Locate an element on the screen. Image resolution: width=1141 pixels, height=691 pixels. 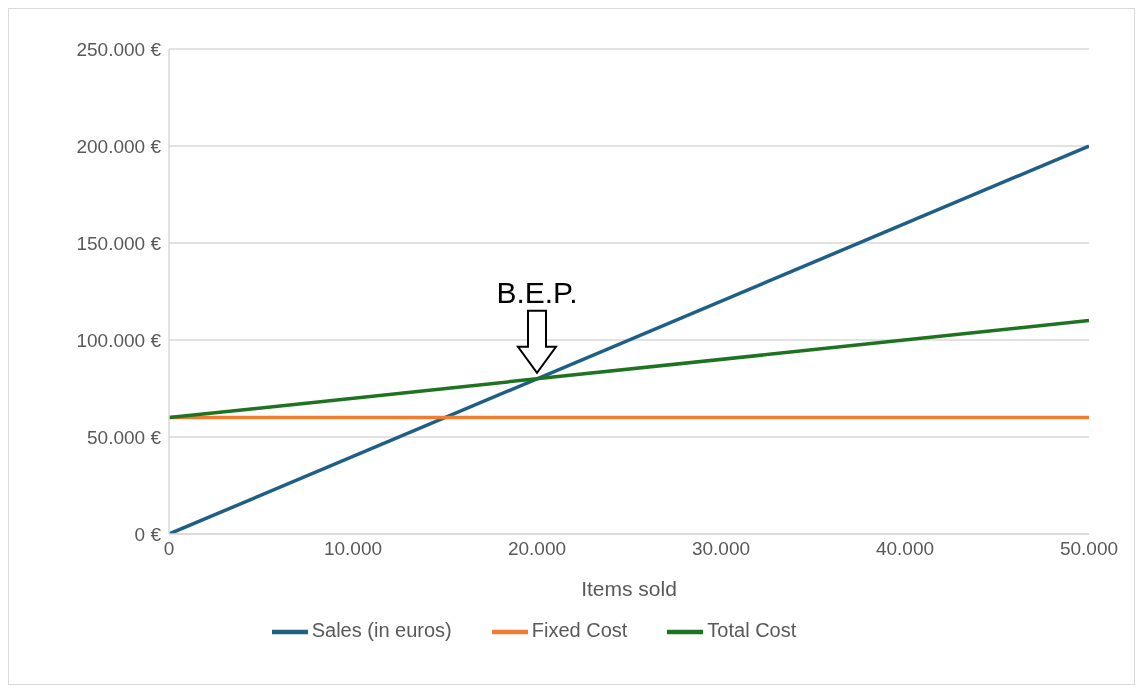
x-tick-label: 10.000 is located at coordinates (353, 549).